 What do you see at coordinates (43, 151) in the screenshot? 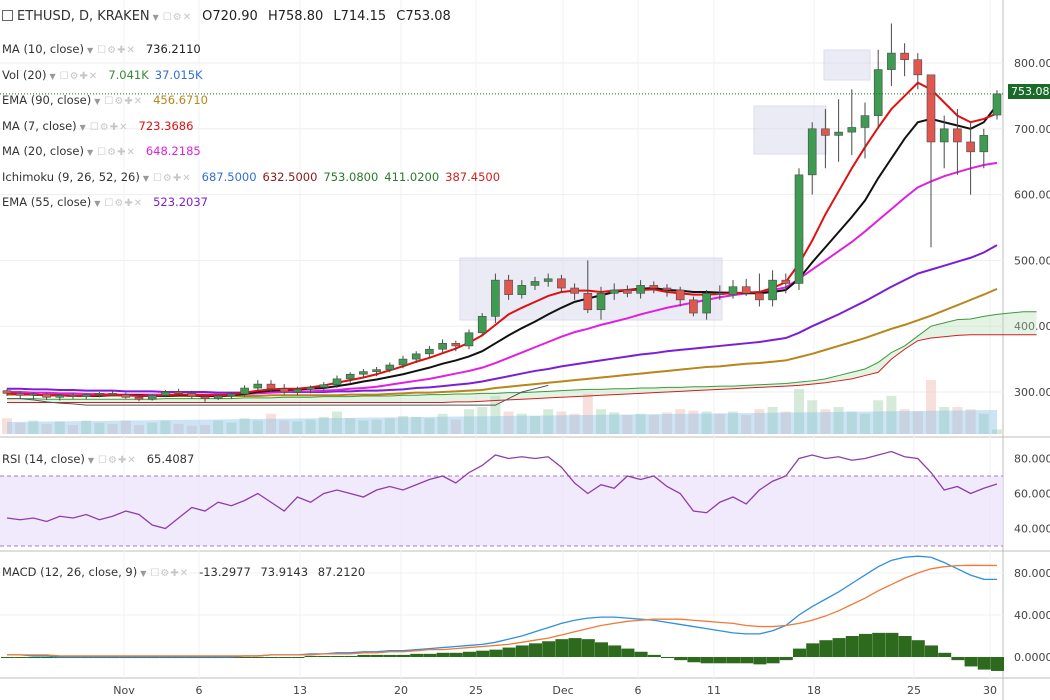
I see `legend-ma20-label: MA (20, close)` at bounding box center [43, 151].